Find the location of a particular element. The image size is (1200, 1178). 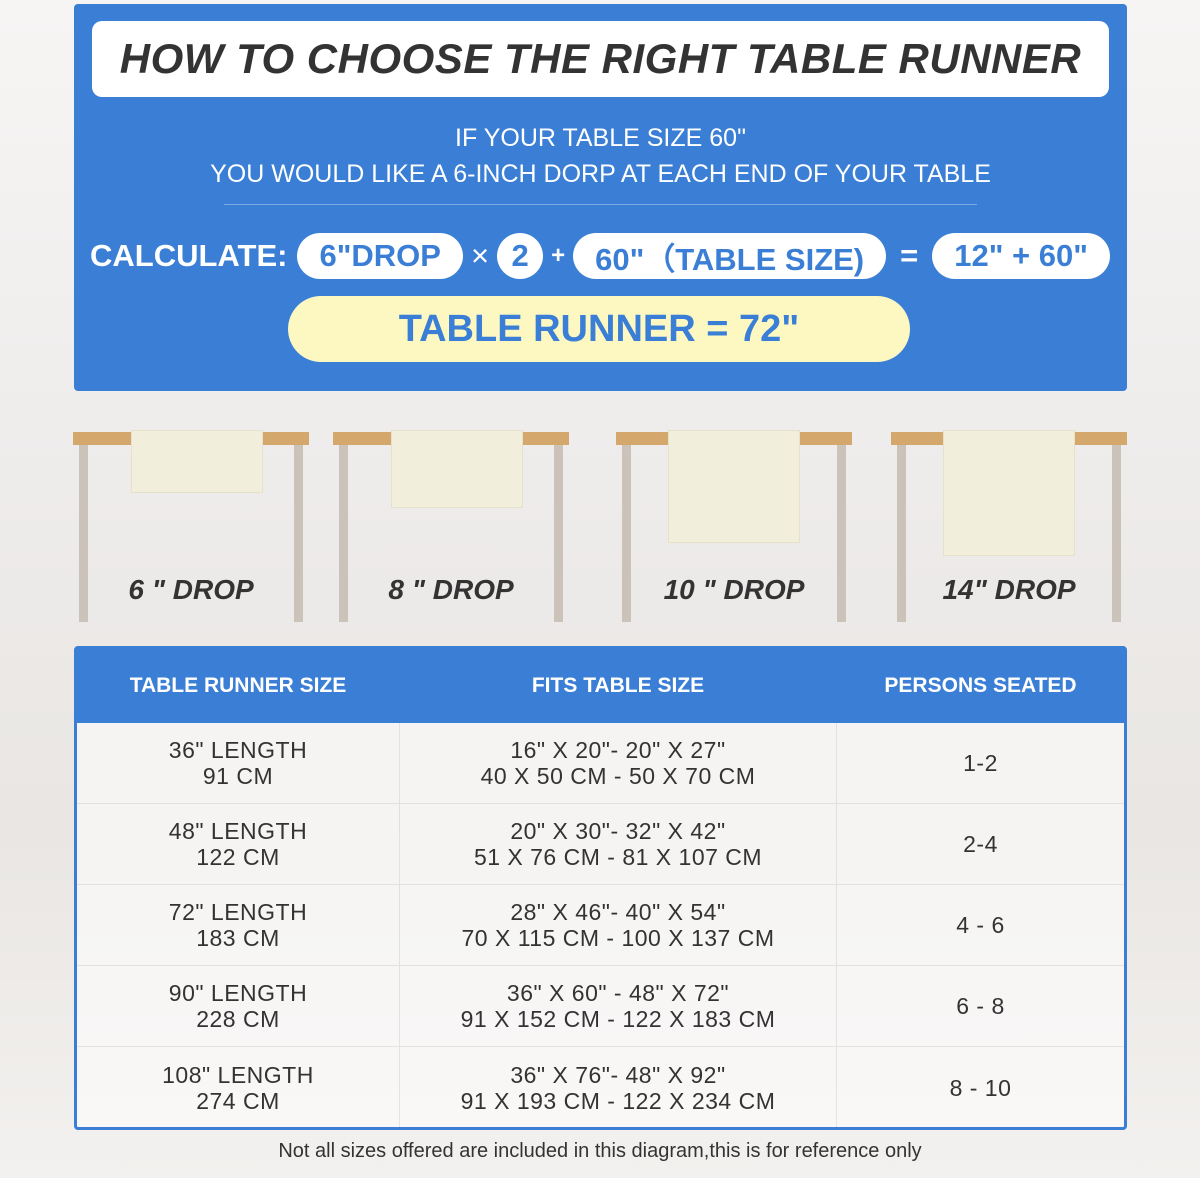

drop-label: 8 " DROP is located at coordinates (451, 589).